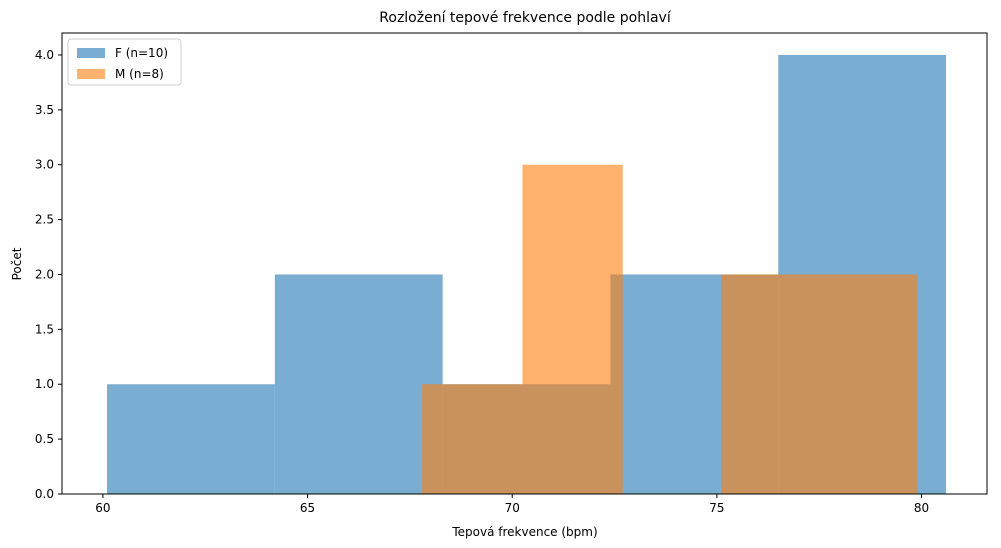  Describe the element at coordinates (44, 110) in the screenshot. I see `y-tick-label: 3.5` at that location.